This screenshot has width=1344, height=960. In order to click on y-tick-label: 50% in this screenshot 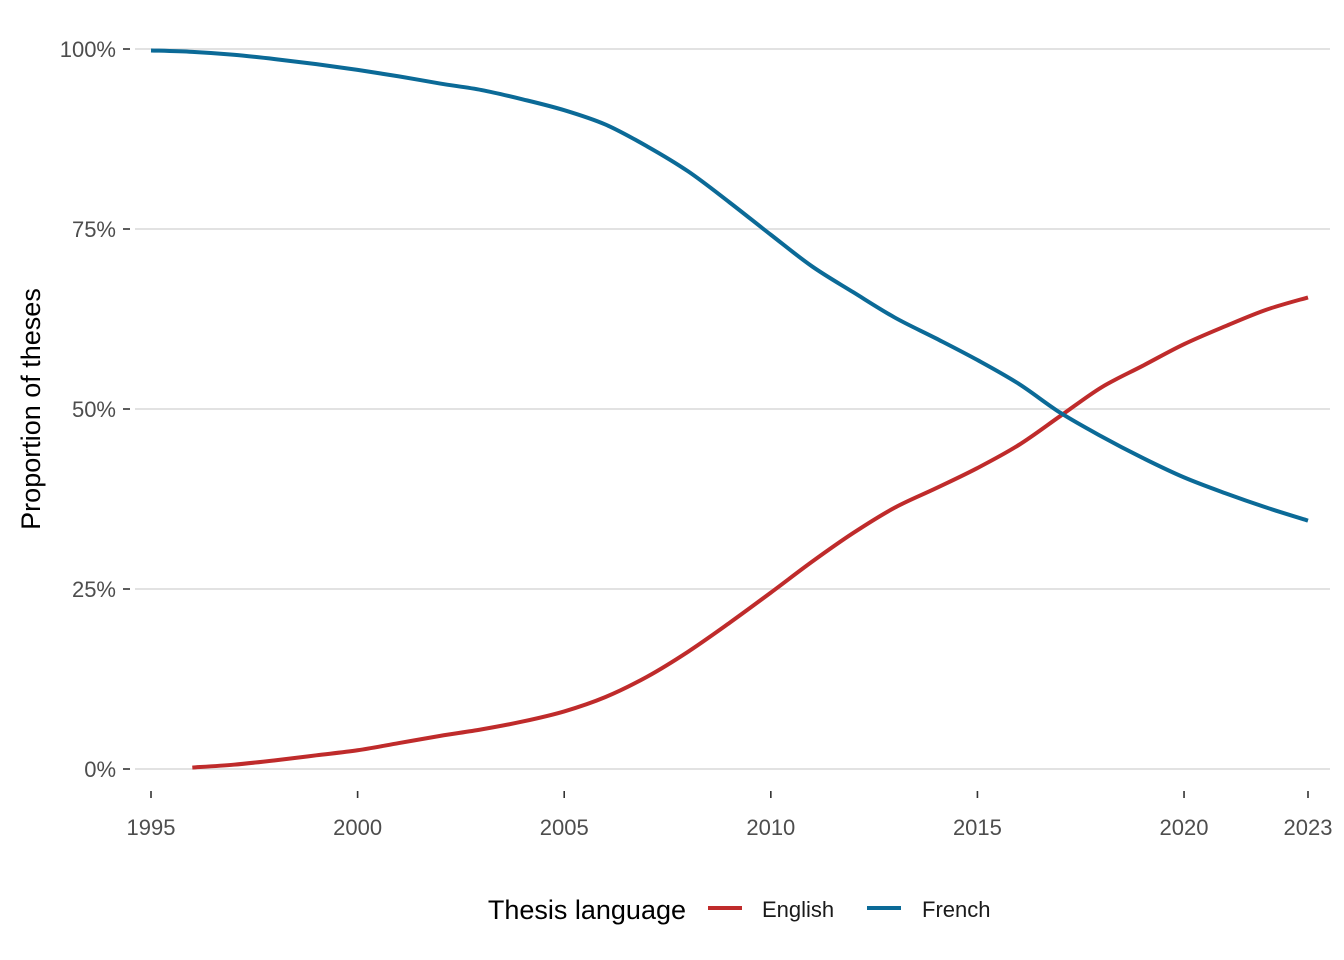, I will do `click(94, 409)`.